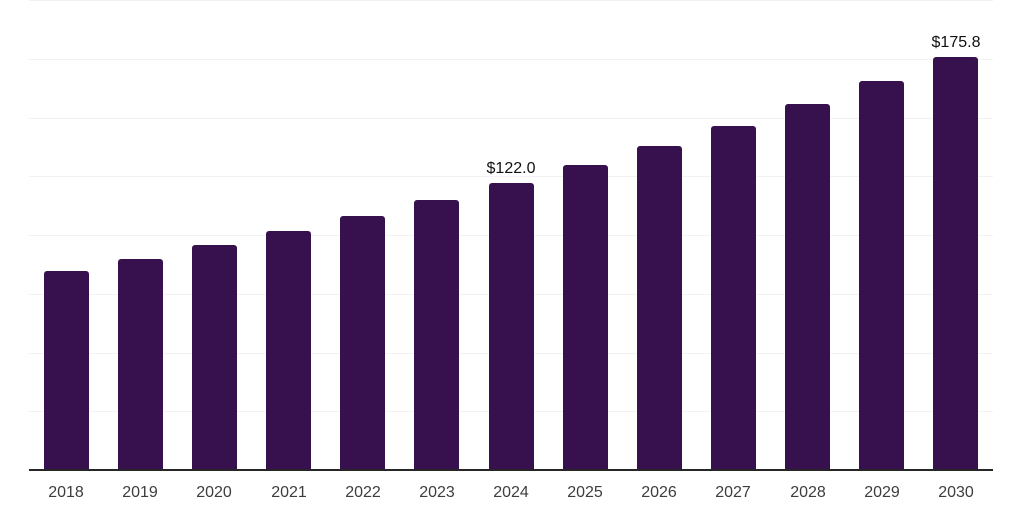  What do you see at coordinates (585, 317) in the screenshot?
I see `bar-2025` at bounding box center [585, 317].